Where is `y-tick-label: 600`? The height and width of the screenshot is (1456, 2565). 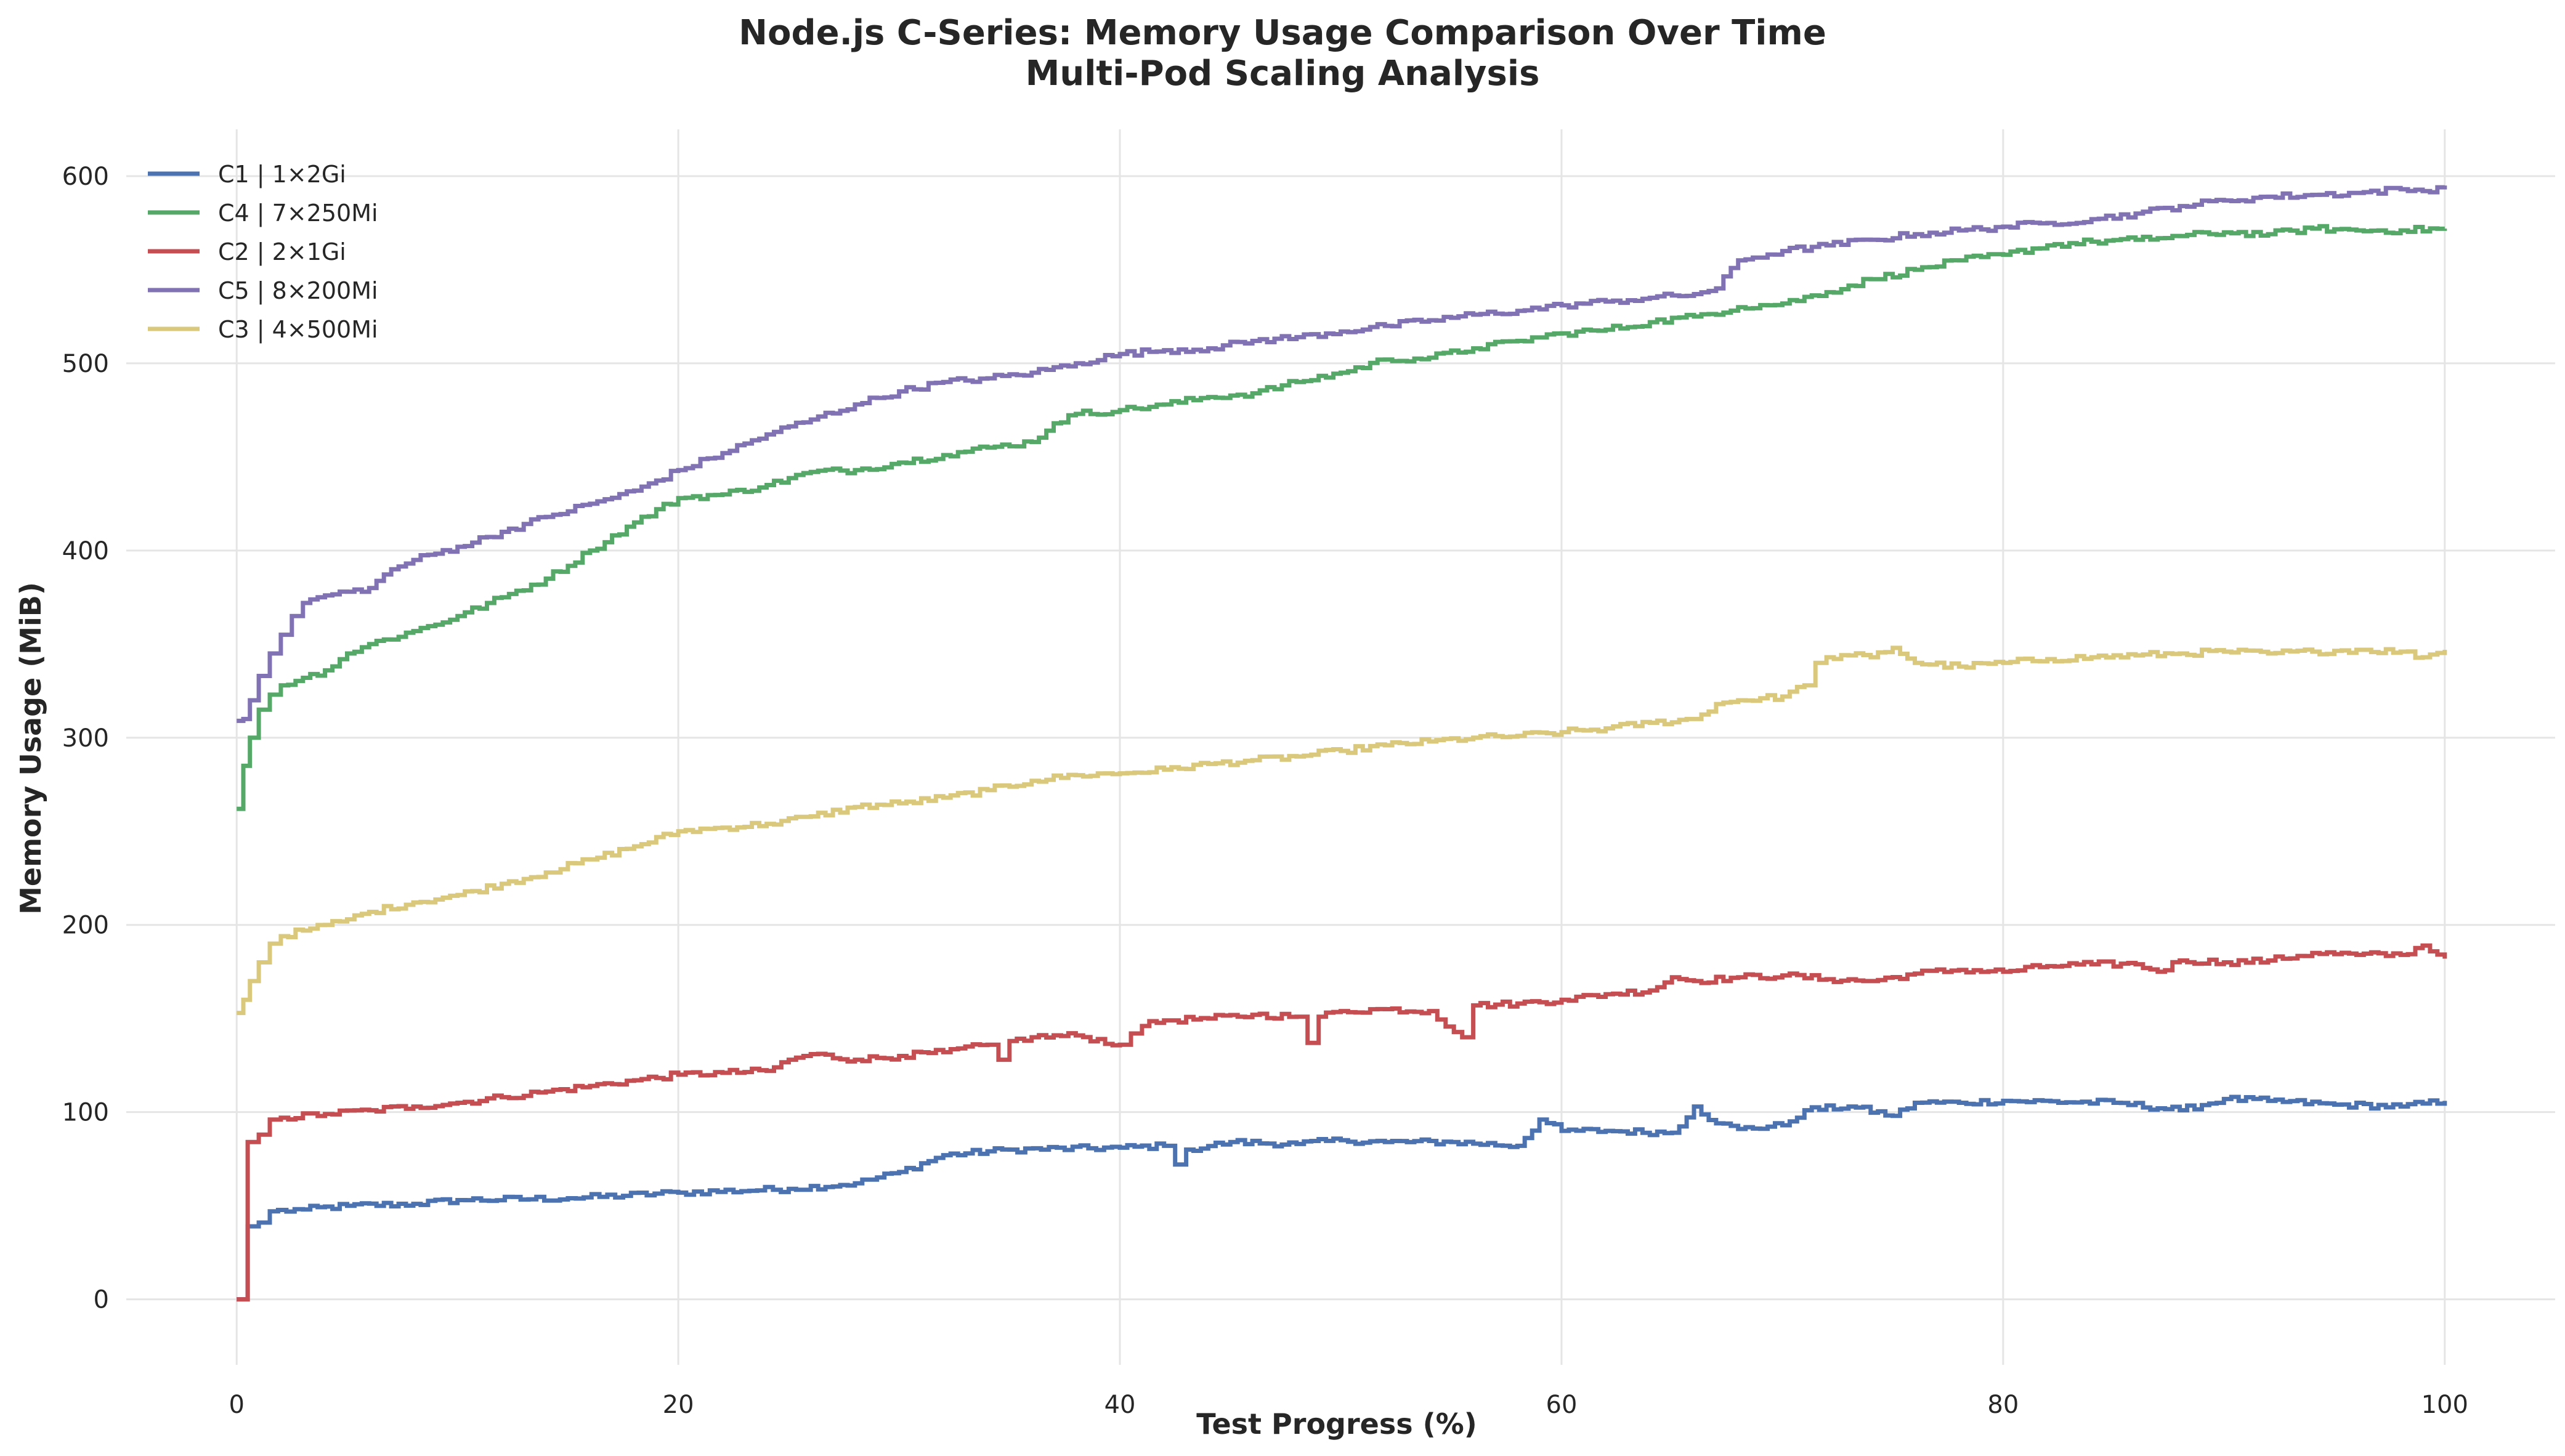 y-tick-label: 600 is located at coordinates (85, 177).